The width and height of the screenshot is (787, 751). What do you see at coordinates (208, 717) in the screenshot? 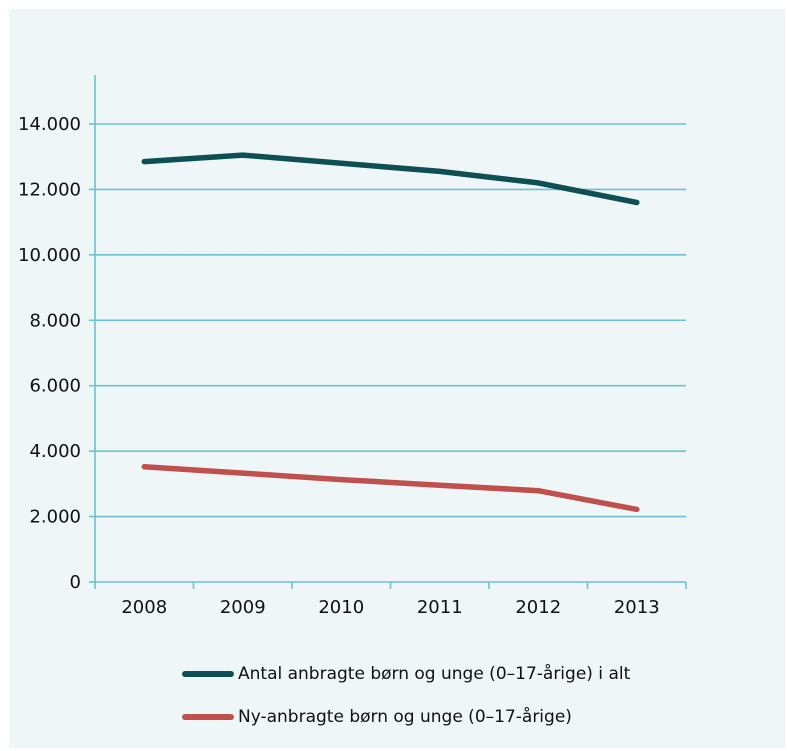
I see `legend-swatch-new` at bounding box center [208, 717].